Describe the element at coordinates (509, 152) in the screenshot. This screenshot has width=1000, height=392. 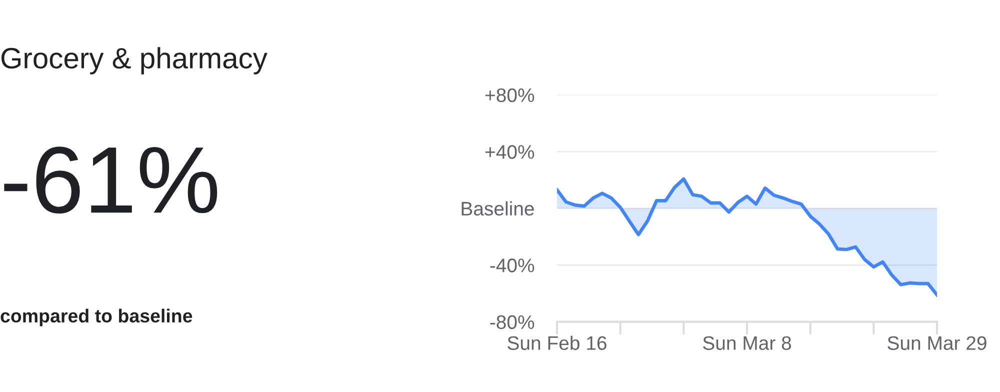
I see `y-tick-label: +40%` at that location.